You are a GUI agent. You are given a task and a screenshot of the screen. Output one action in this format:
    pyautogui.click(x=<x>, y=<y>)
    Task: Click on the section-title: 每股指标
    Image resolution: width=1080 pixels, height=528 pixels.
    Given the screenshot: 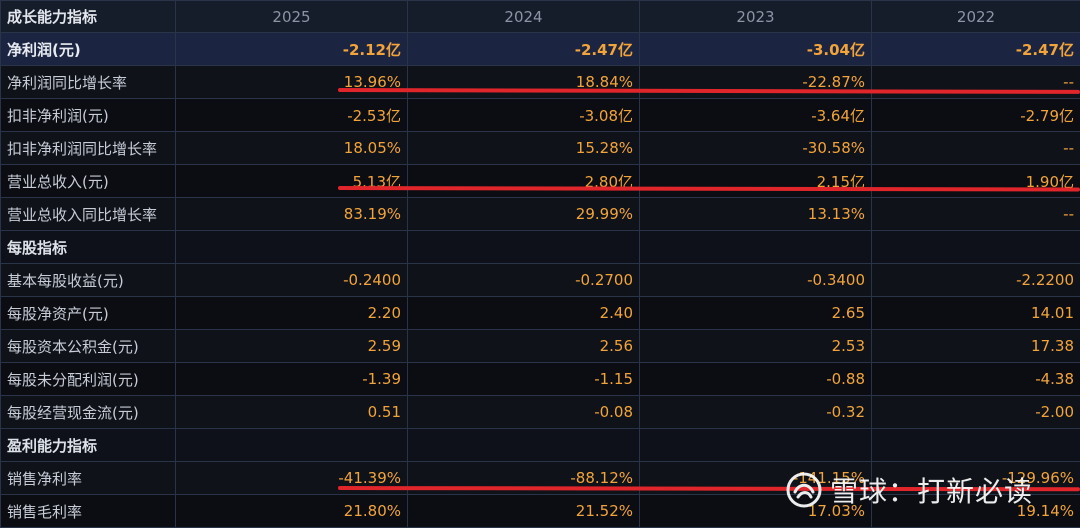 What is the action you would take?
    pyautogui.click(x=88, y=247)
    